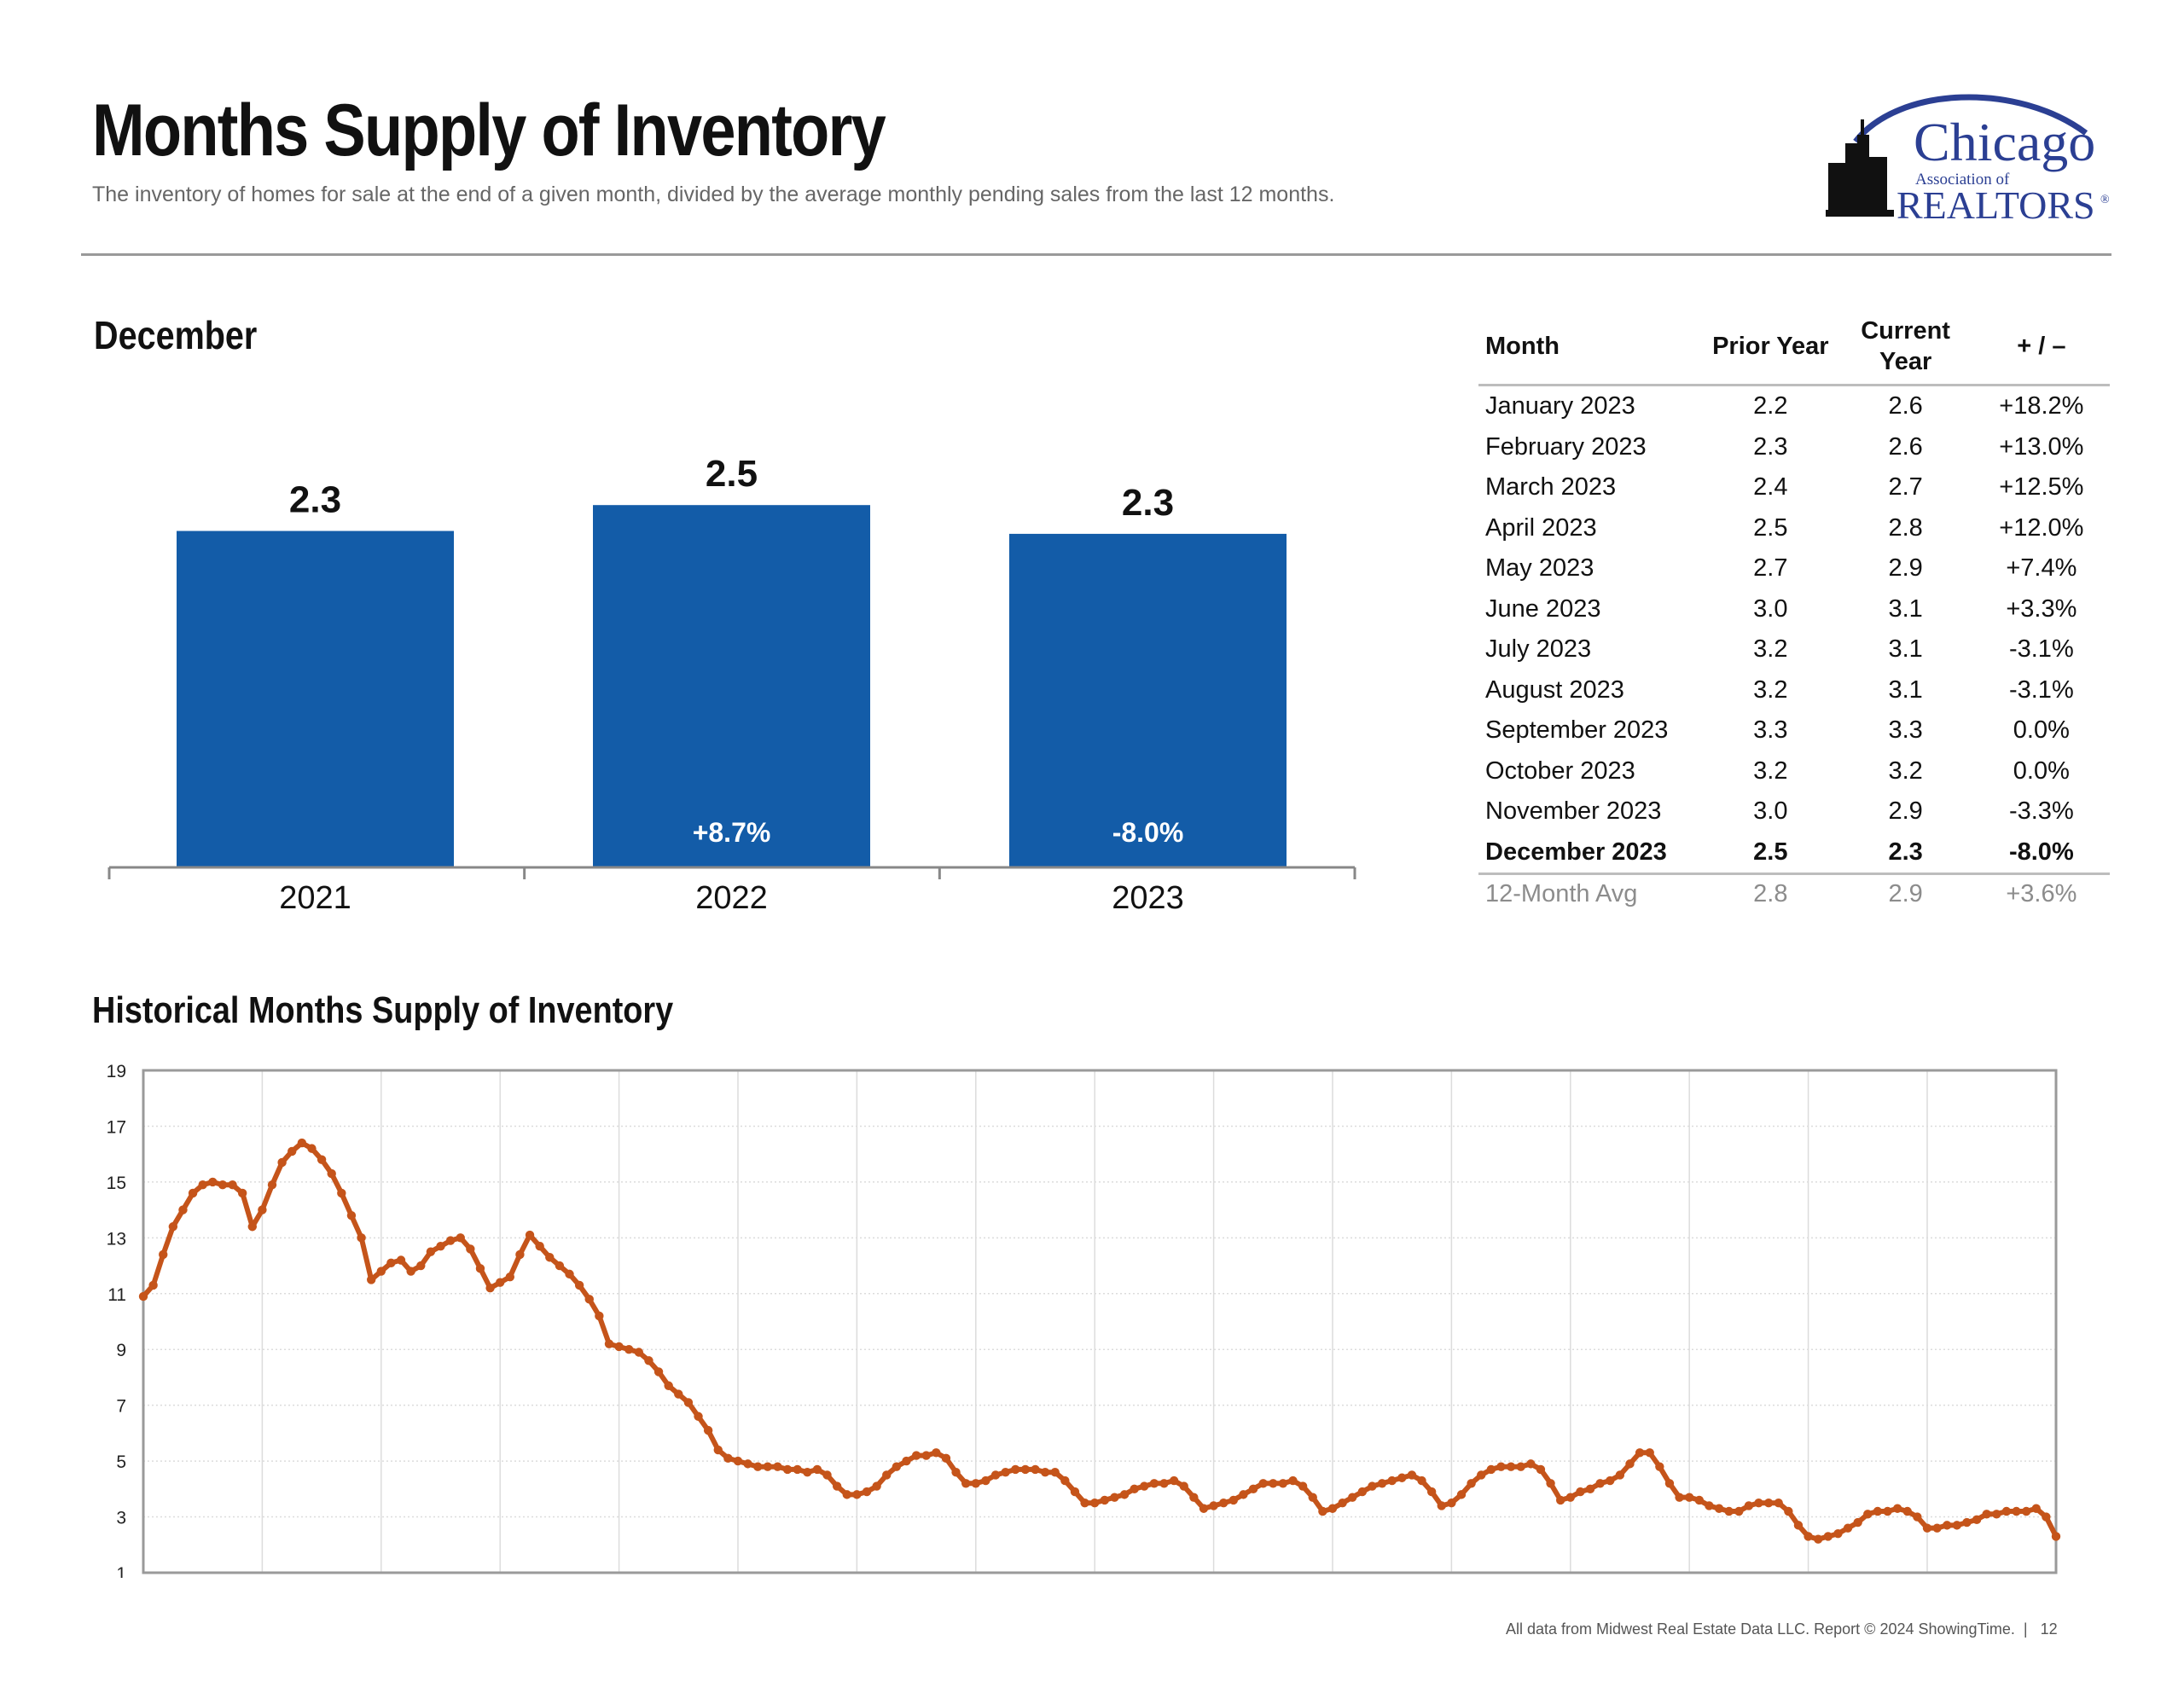 The height and width of the screenshot is (1687, 2184). What do you see at coordinates (1770, 650) in the screenshot?
I see `row-prior: 3.2` at bounding box center [1770, 650].